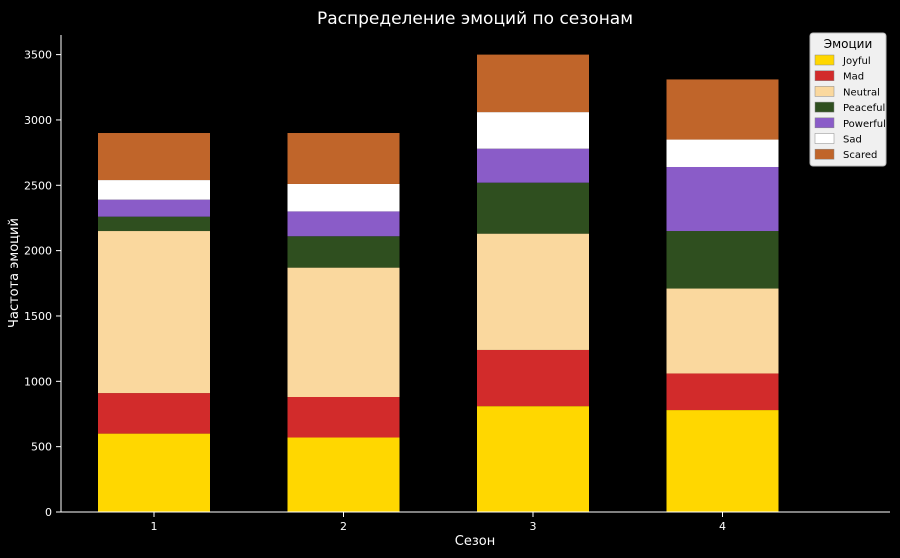  I want to click on y-tick-label: 2000, so click(38, 251).